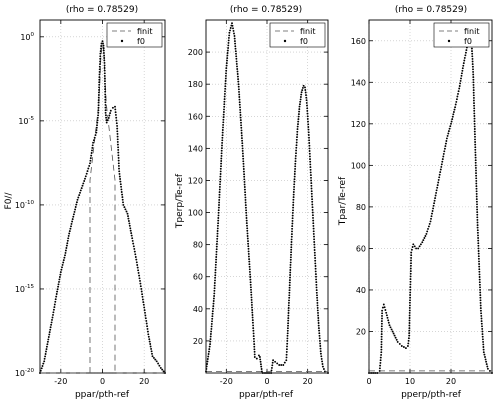 Image resolution: width=497 pixels, height=403 pixels. What do you see at coordinates (60, 381) in the screenshot?
I see `x-tick-label: -20` at bounding box center [60, 381].